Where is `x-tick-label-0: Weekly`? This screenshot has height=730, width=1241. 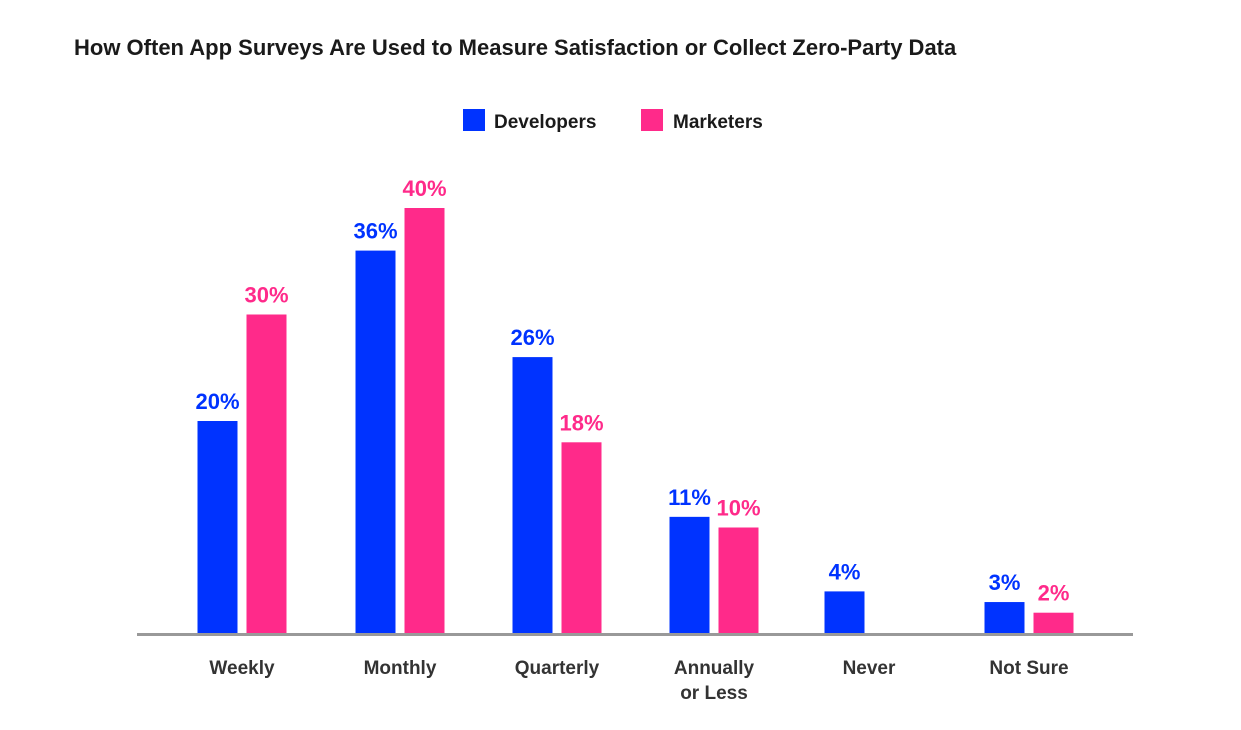
x-tick-label-0: Weekly is located at coordinates (242, 668).